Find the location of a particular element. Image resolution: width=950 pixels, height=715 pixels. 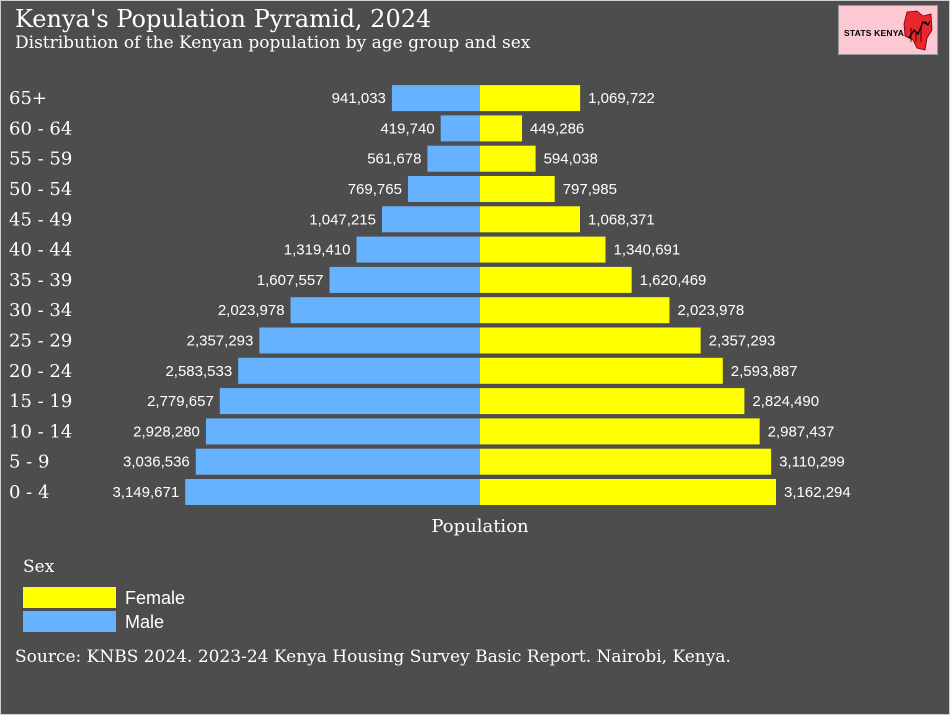

category-label-10-14: 10 - 14 is located at coordinates (40, 431).